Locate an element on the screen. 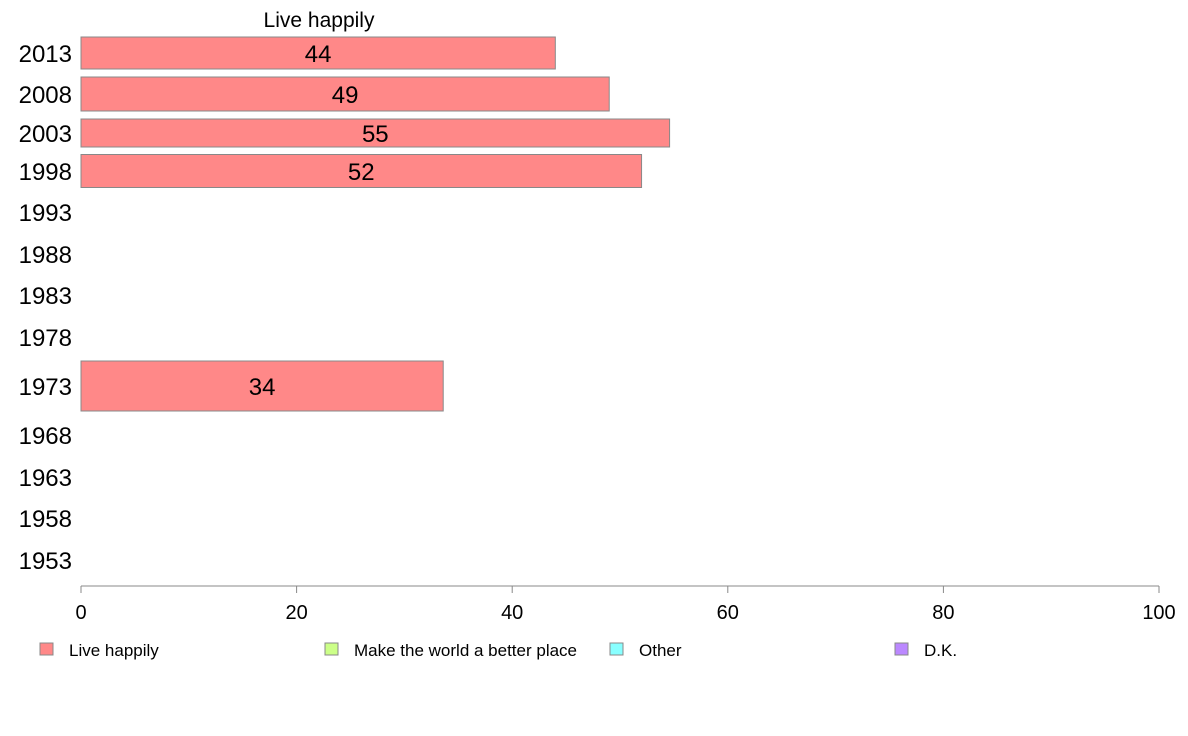 Image resolution: width=1188 pixels, height=736 pixels. bar-value-label: 49 is located at coordinates (345, 95).